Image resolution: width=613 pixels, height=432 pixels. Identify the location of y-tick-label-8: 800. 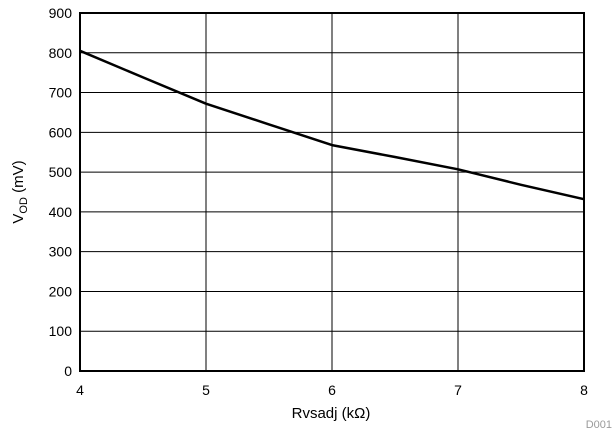
(61, 53).